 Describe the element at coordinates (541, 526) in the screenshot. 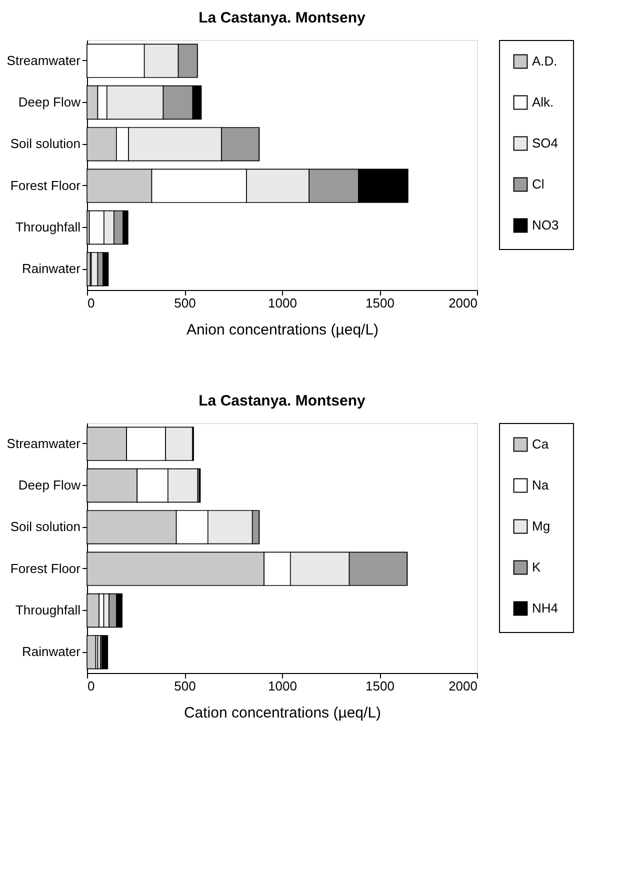

I see `legend-label: Mg` at that location.